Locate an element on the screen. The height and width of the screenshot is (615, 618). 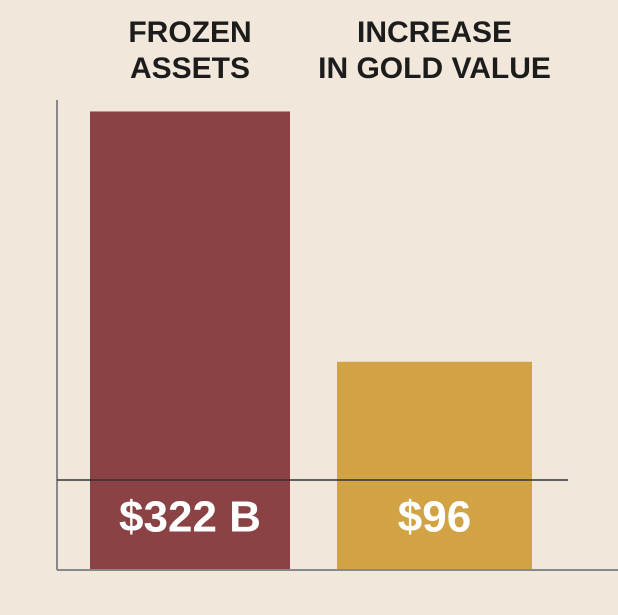
value-label: $96 is located at coordinates (434, 517).